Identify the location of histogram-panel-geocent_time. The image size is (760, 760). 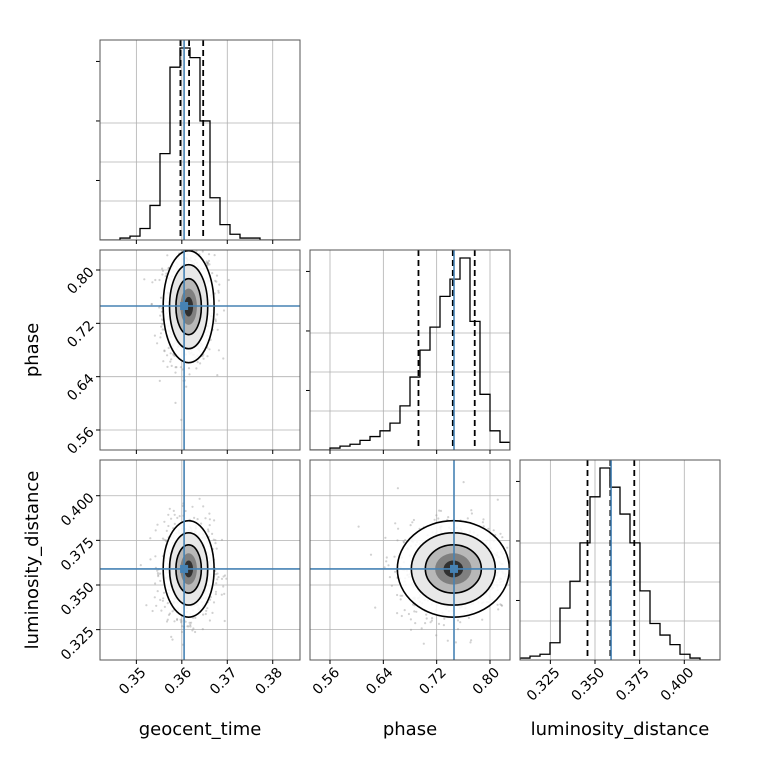
(198, 141).